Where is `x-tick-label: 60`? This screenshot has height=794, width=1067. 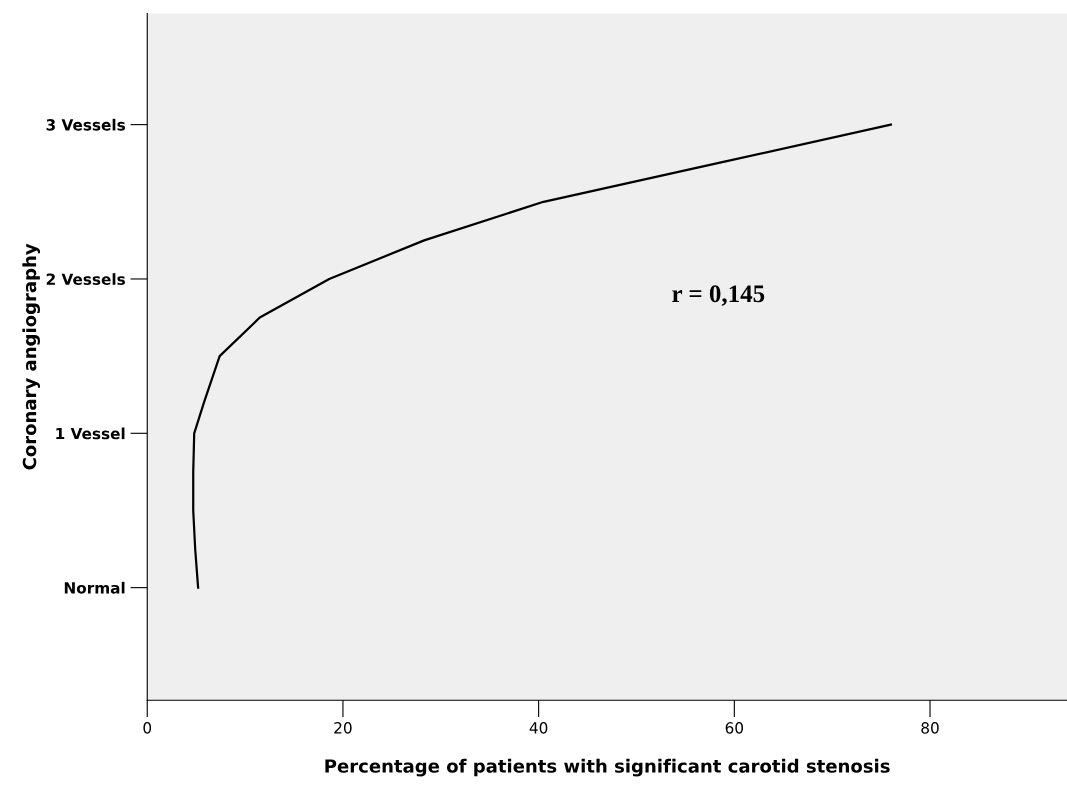 x-tick-label: 60 is located at coordinates (734, 728).